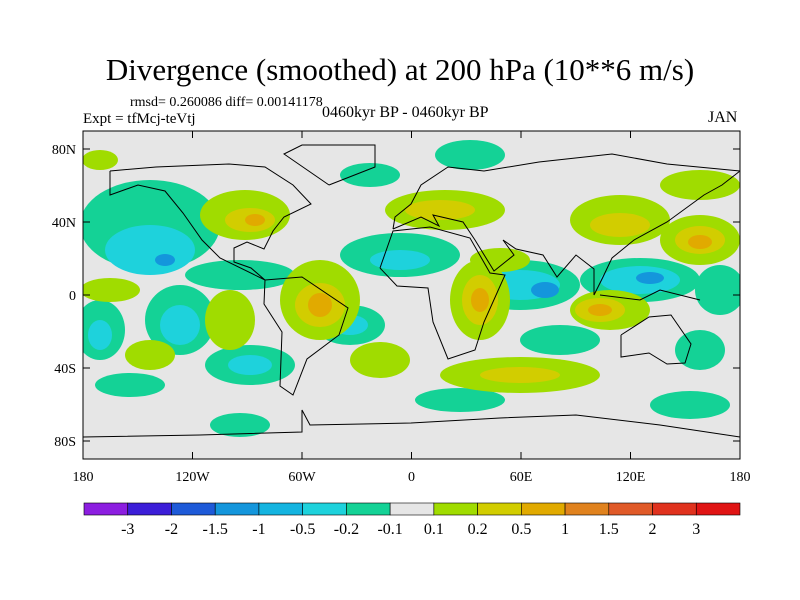 Image resolution: width=800 pixels, height=600 pixels. What do you see at coordinates (631, 477) in the screenshot?
I see `lon-tick-label: 120E` at bounding box center [631, 477].